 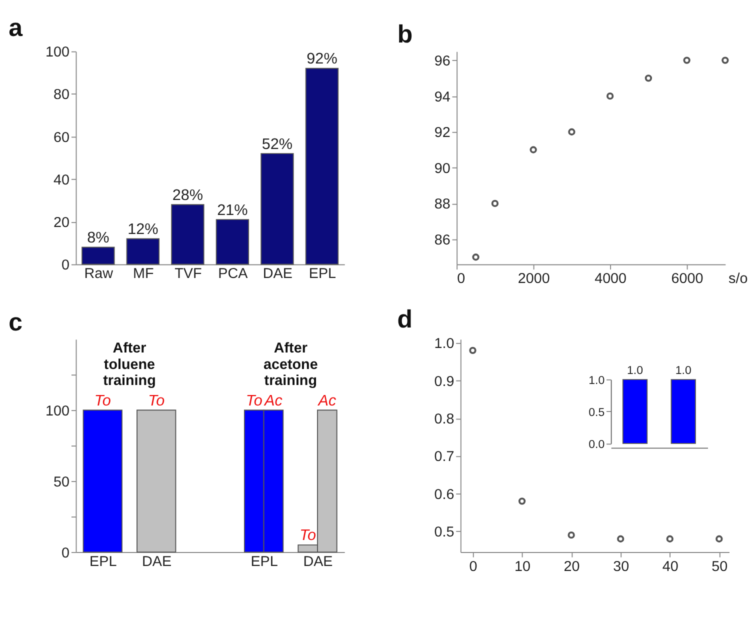 I want to click on y-tick-label: 50, so click(x=62, y=482).